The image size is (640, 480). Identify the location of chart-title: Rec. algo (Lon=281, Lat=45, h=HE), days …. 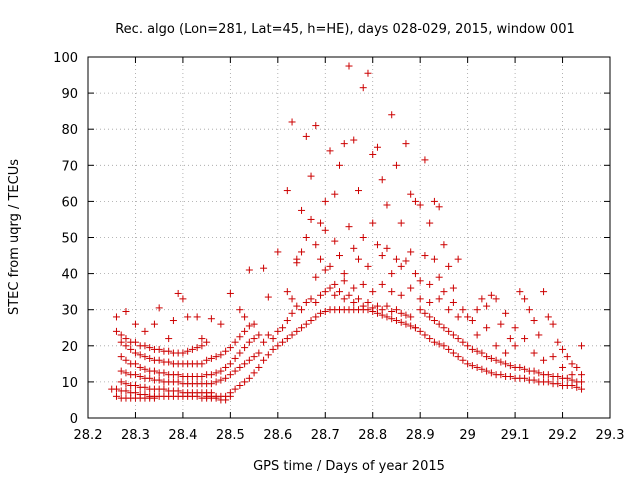
(345, 29).